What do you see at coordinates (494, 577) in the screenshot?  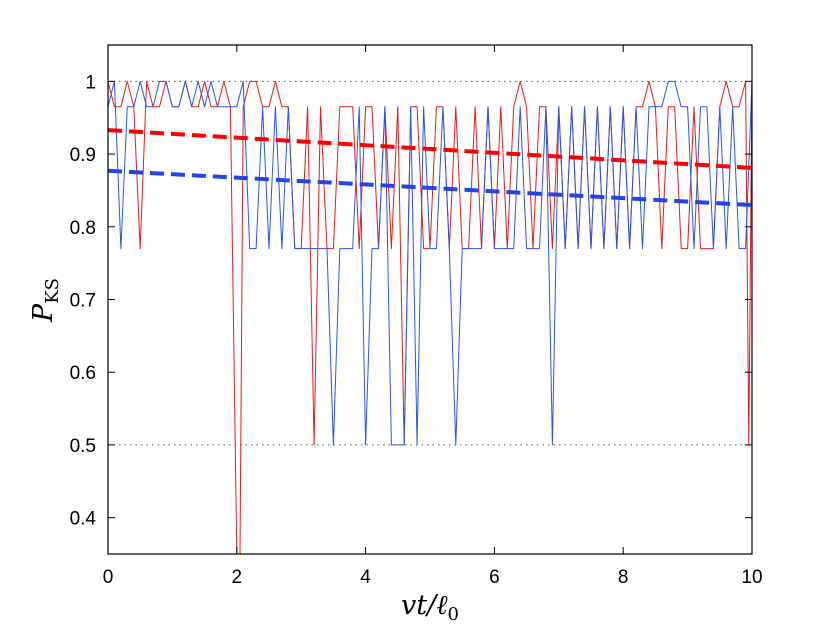 I see `x-tick-label-3: 6` at bounding box center [494, 577].